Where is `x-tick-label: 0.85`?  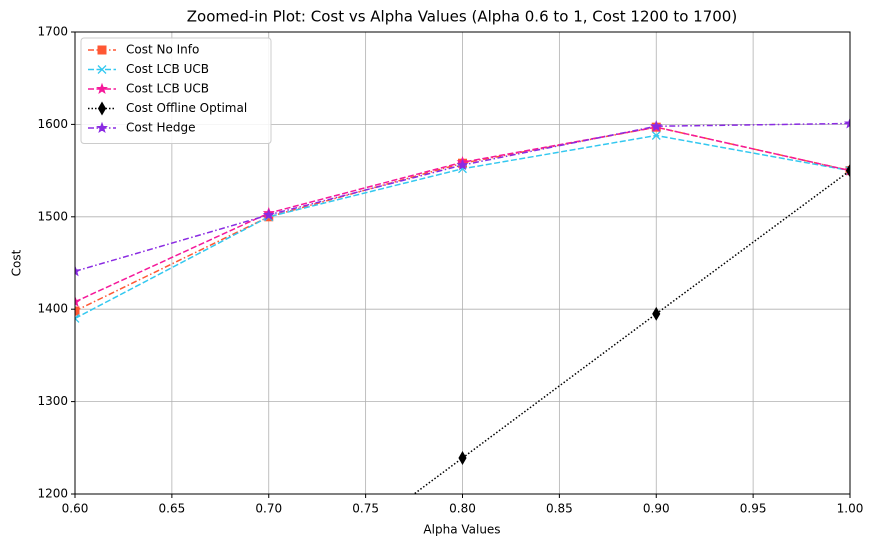 x-tick-label: 0.85 is located at coordinates (559, 509).